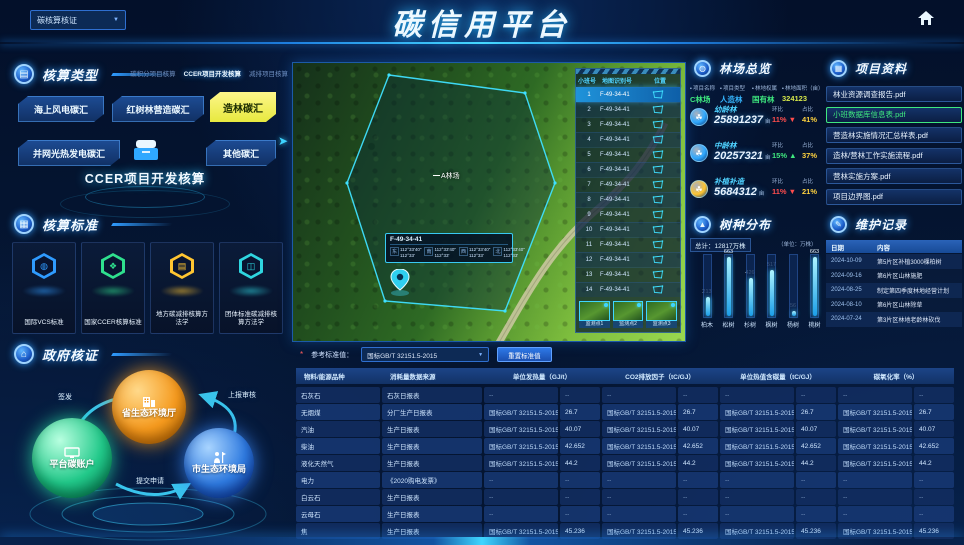 Image resolution: width=964 pixels, height=545 pixels. Describe the element at coordinates (807, 412) in the screenshot. I see `value-text: 26.7` at that location.